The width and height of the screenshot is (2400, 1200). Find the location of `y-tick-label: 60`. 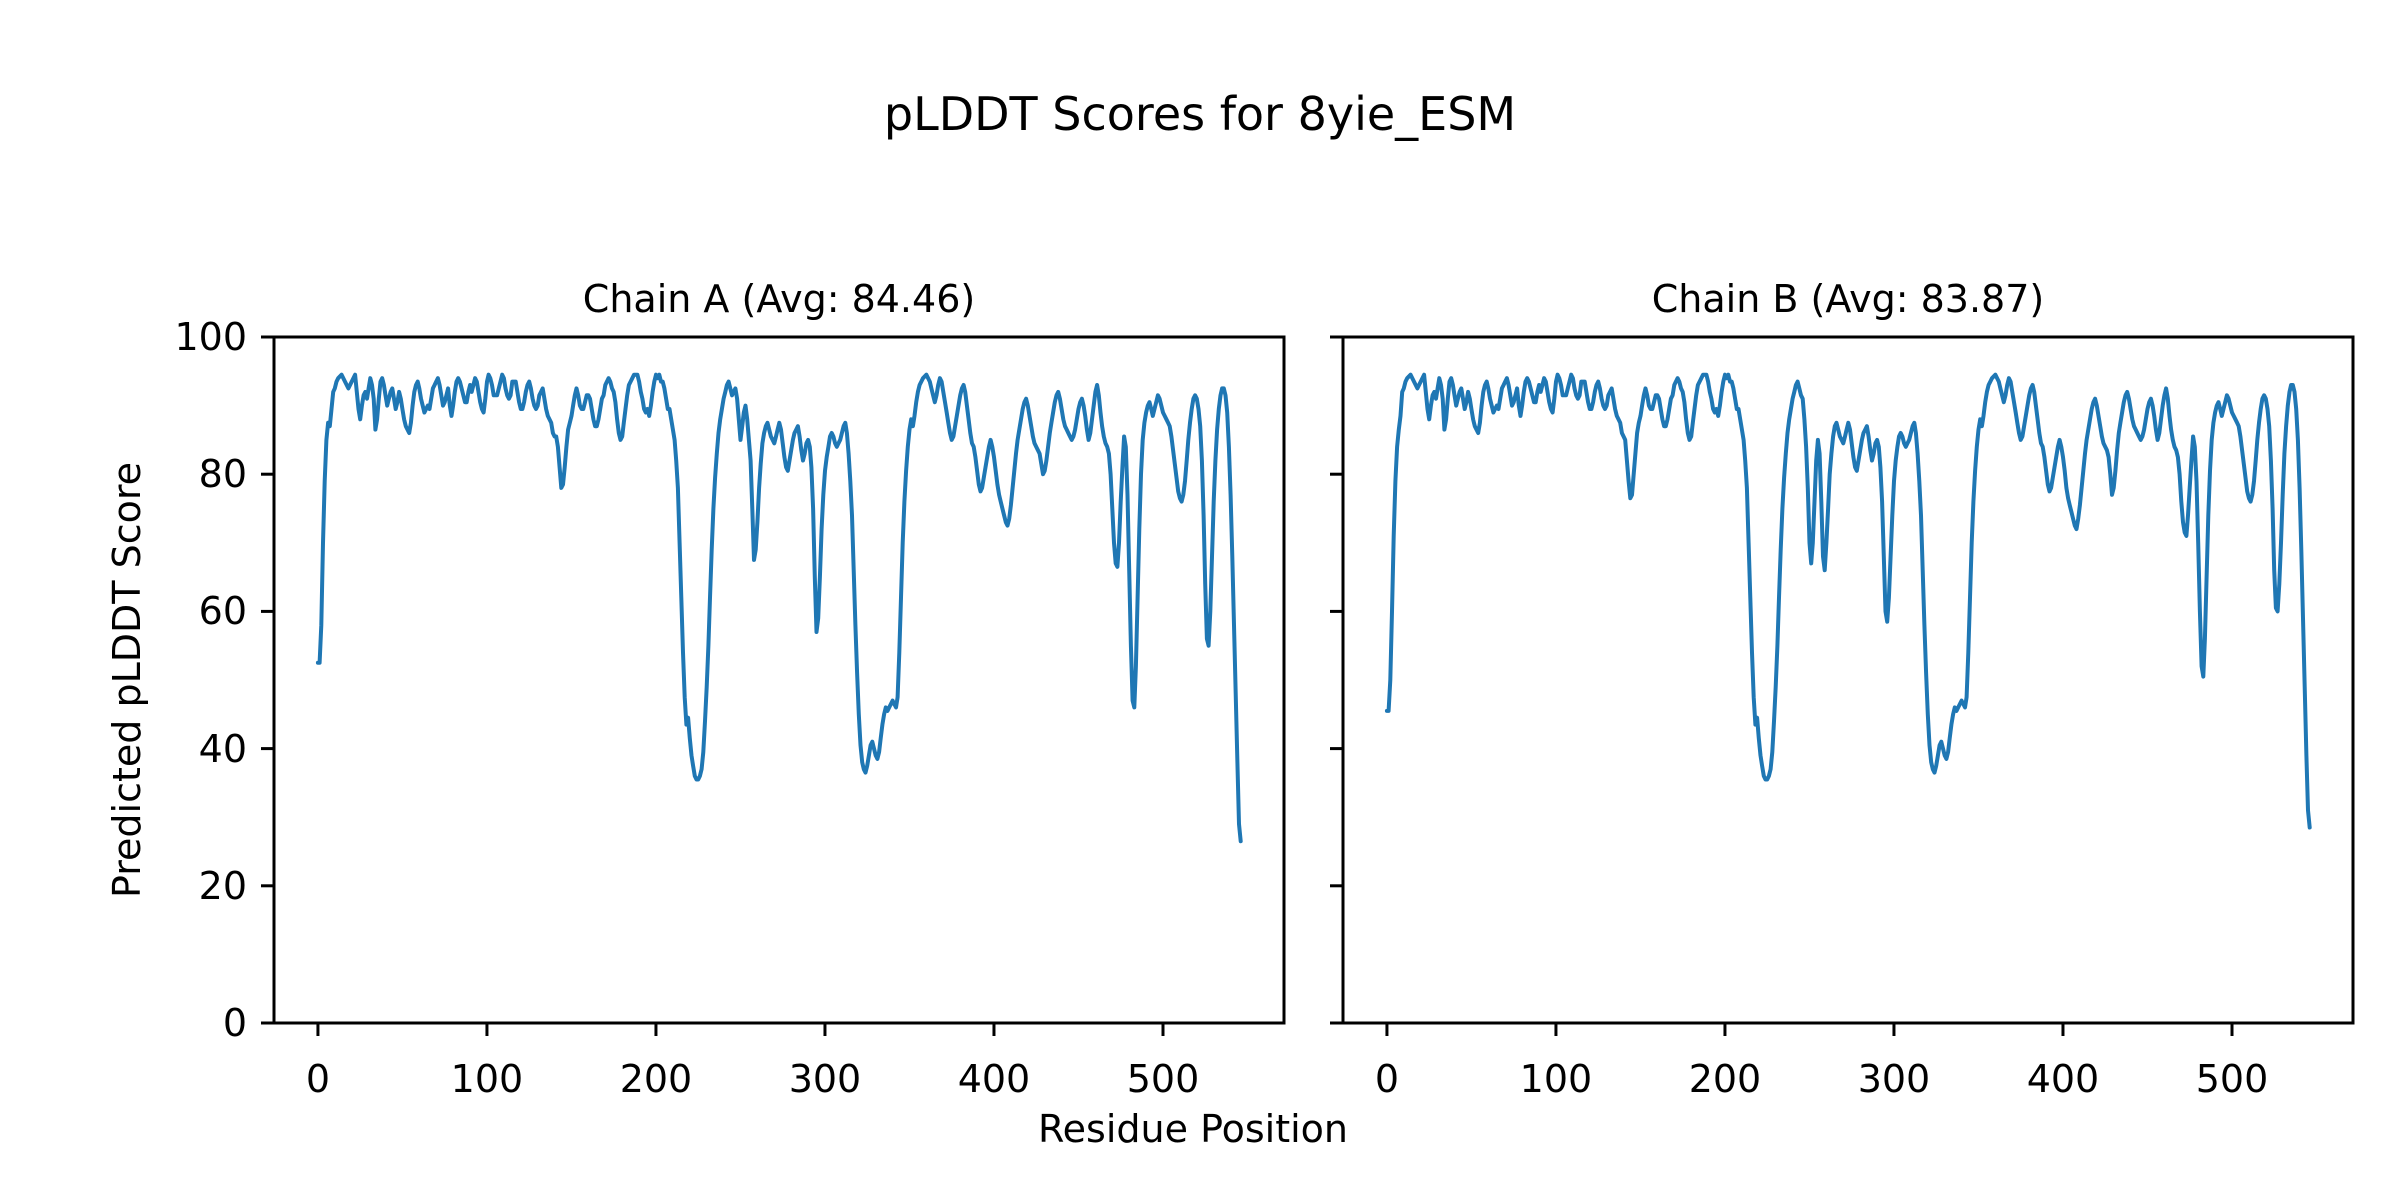

y-tick-label: 60 is located at coordinates (222, 611).